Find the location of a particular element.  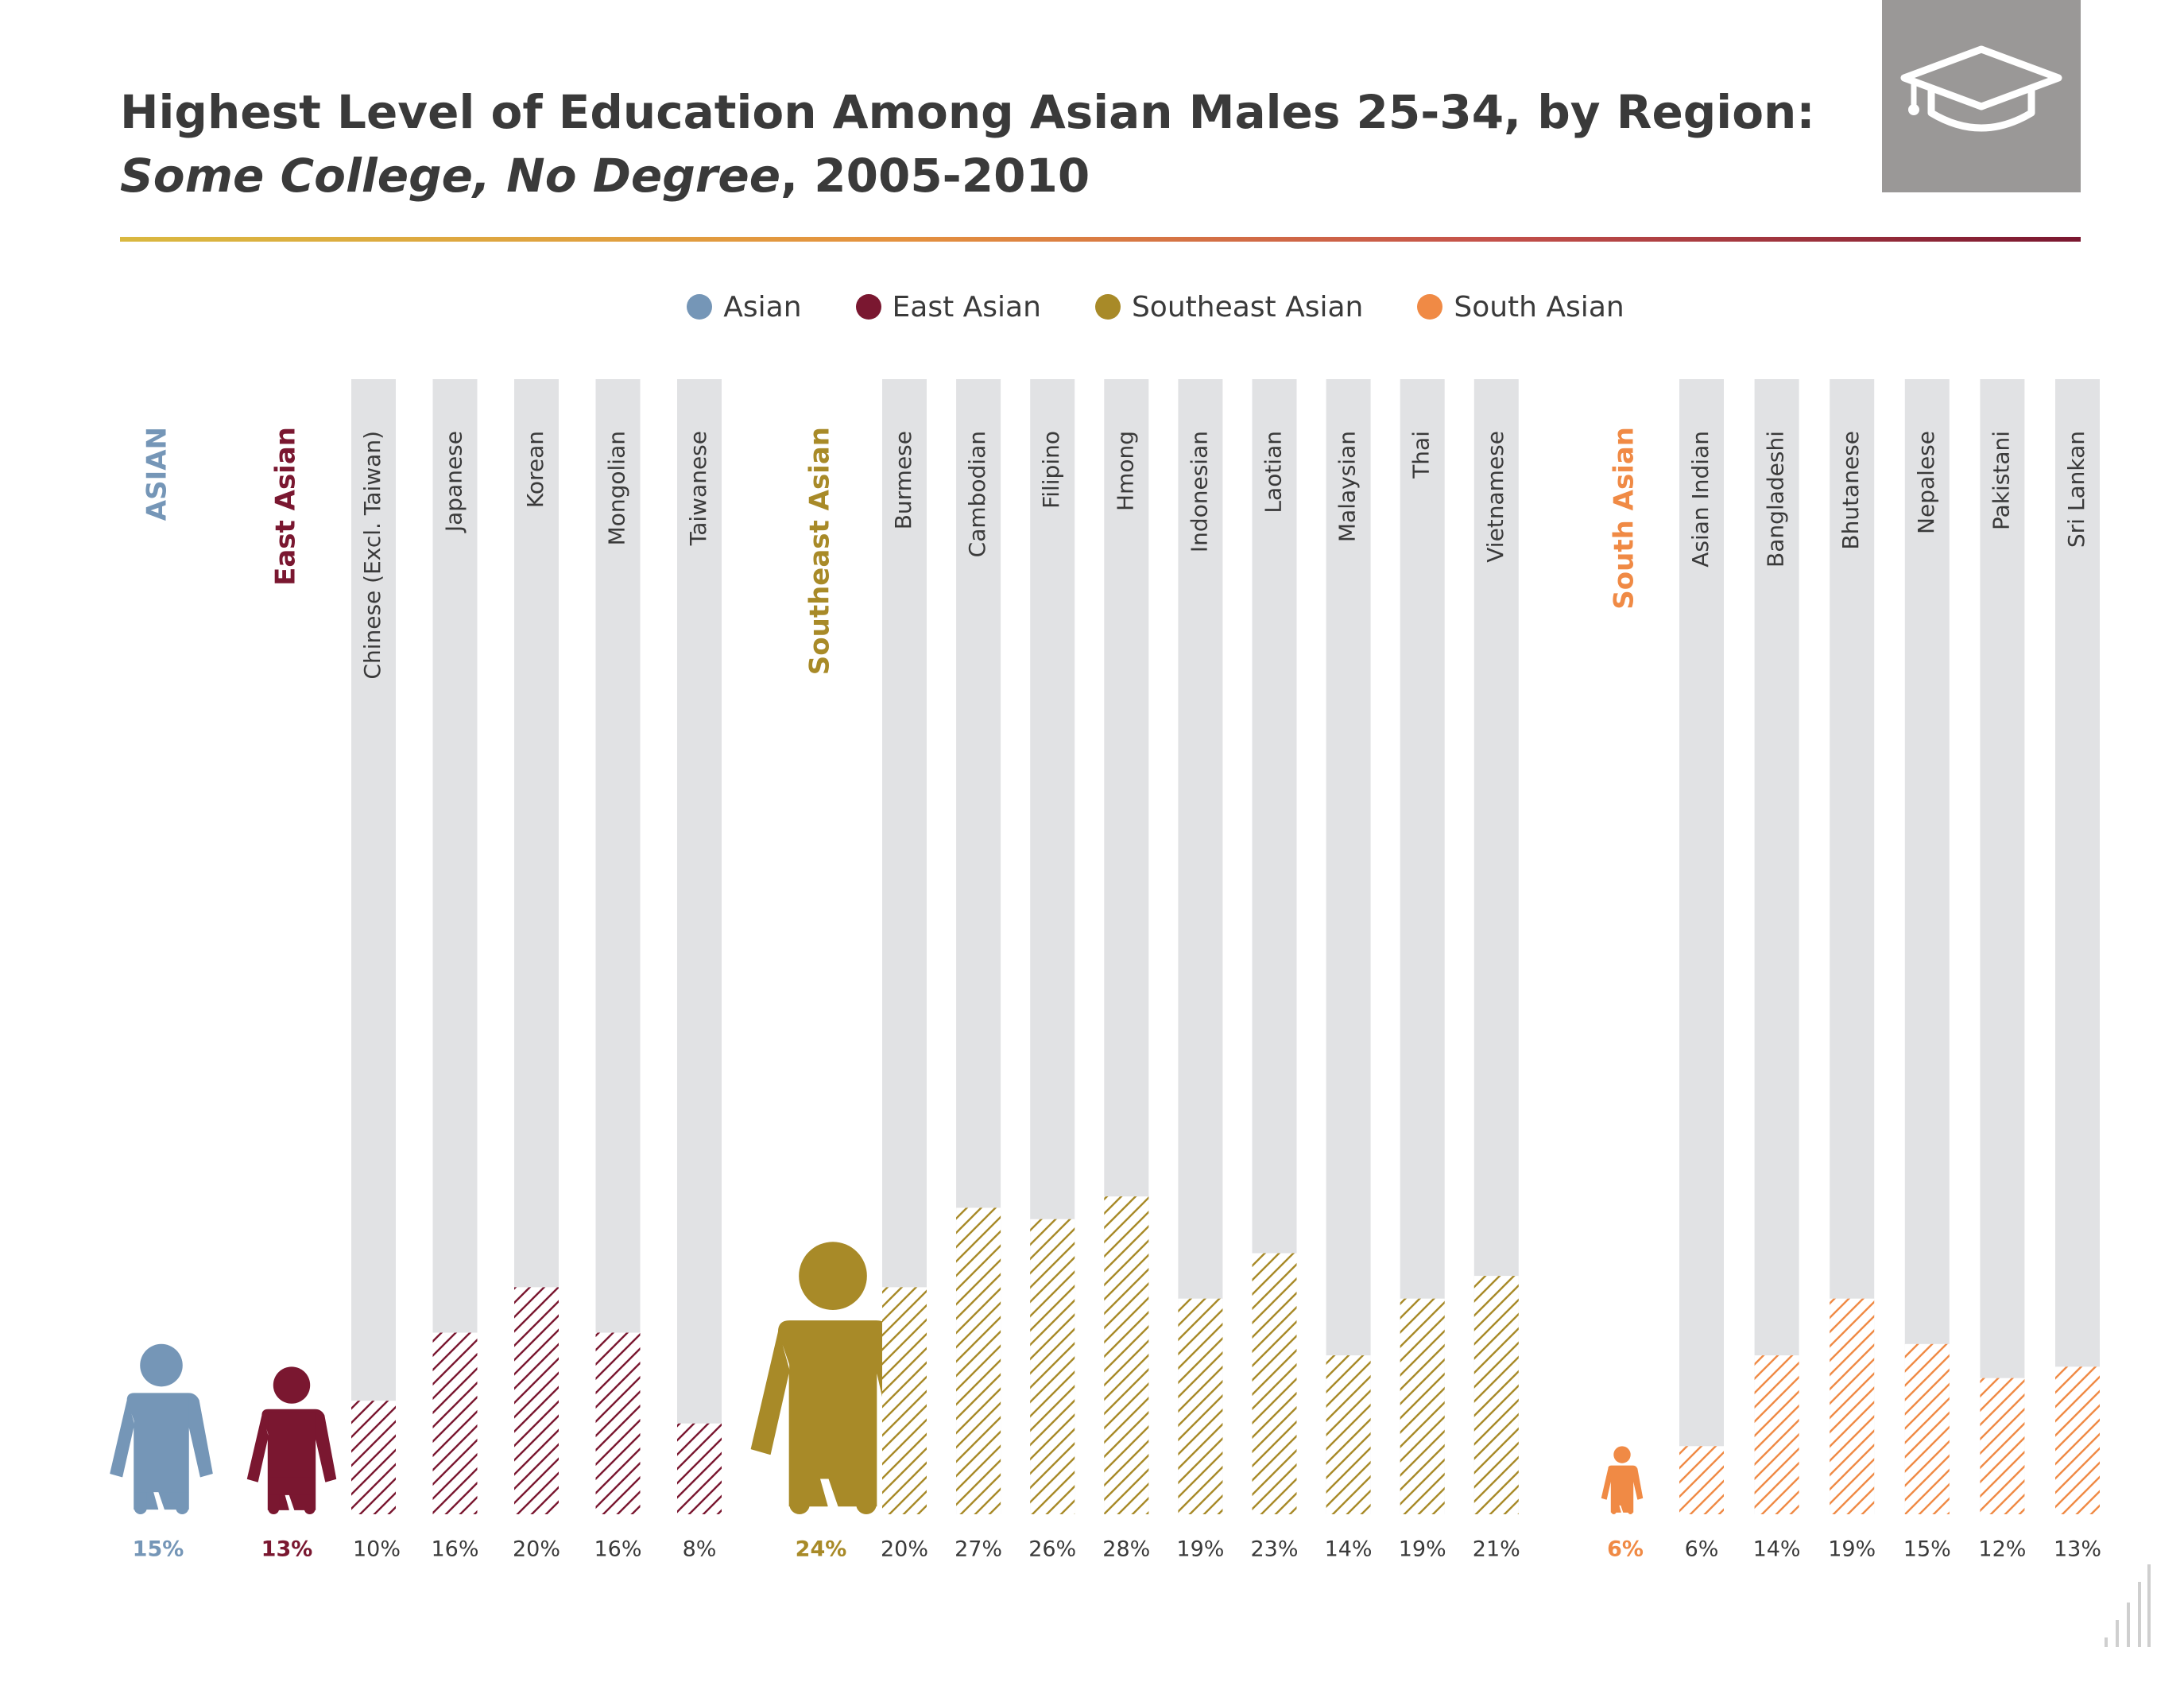

graduation-cap-badge is located at coordinates (1981, 96).